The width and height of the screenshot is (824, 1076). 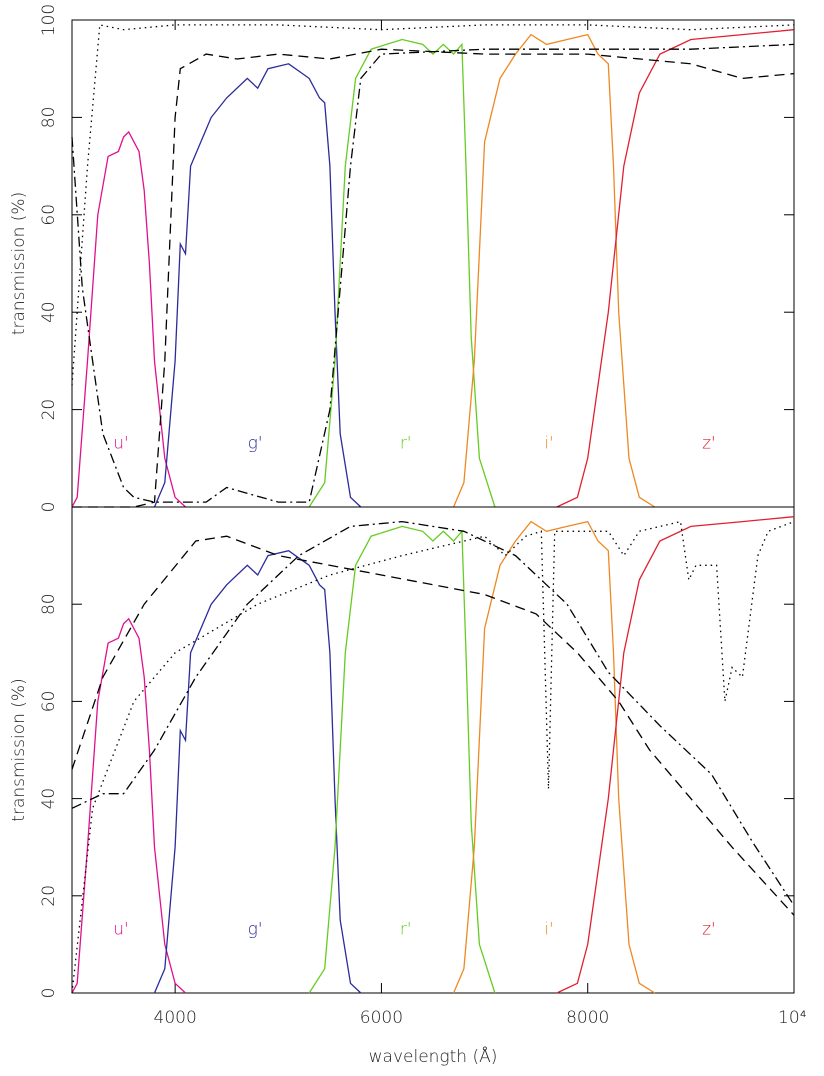 What do you see at coordinates (381, 1018) in the screenshot?
I see `x-tick-label: 6000` at bounding box center [381, 1018].